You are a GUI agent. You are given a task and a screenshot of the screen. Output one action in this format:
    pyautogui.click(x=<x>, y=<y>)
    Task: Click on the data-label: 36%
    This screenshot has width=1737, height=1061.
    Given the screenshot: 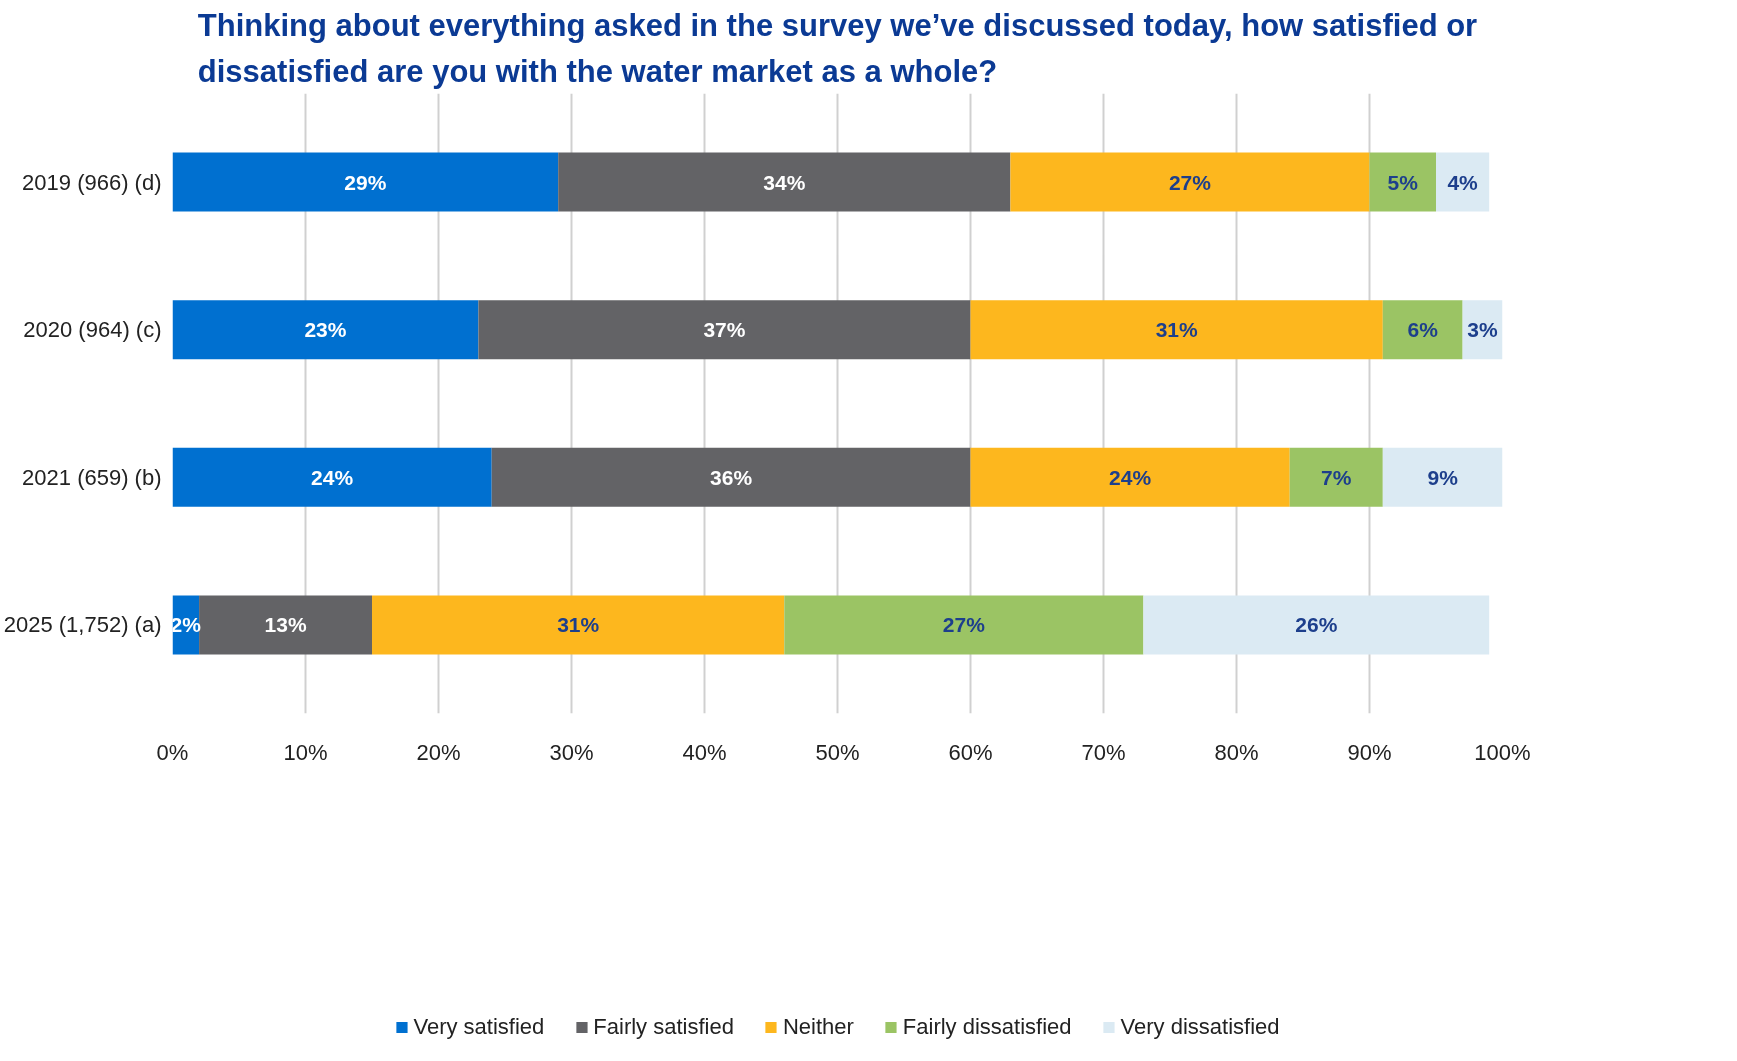 What is the action you would take?
    pyautogui.click(x=731, y=477)
    